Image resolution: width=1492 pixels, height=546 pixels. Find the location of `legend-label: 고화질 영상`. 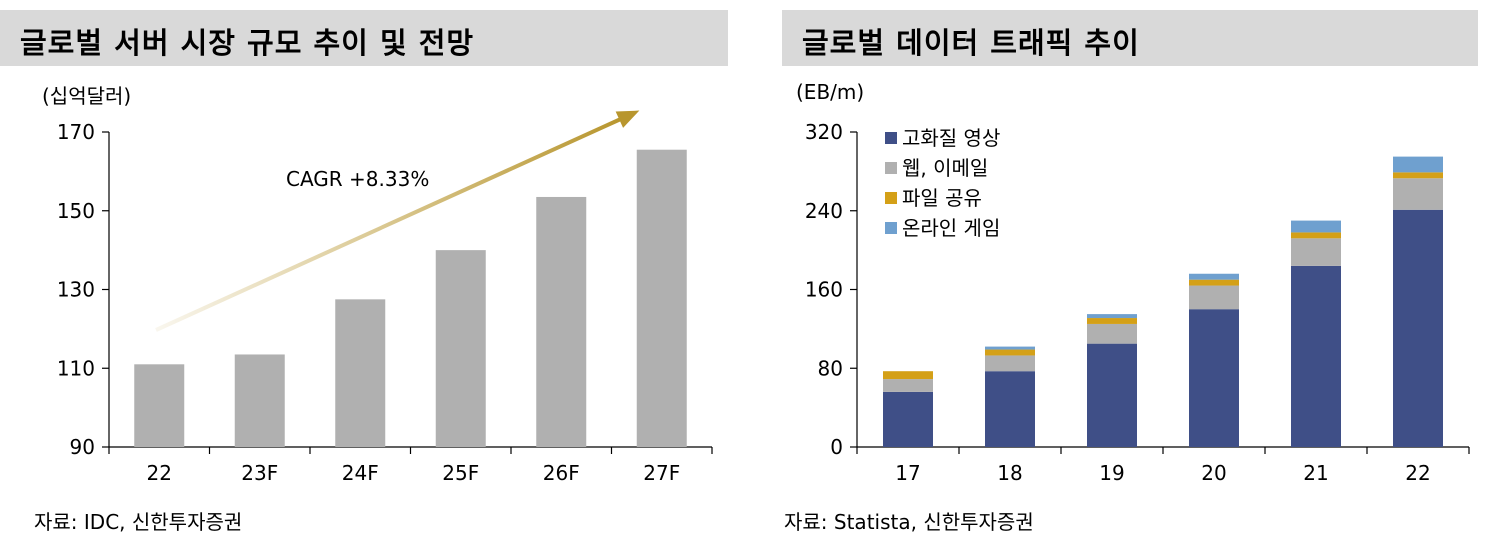

legend-label: 고화질 영상 is located at coordinates (951, 138).